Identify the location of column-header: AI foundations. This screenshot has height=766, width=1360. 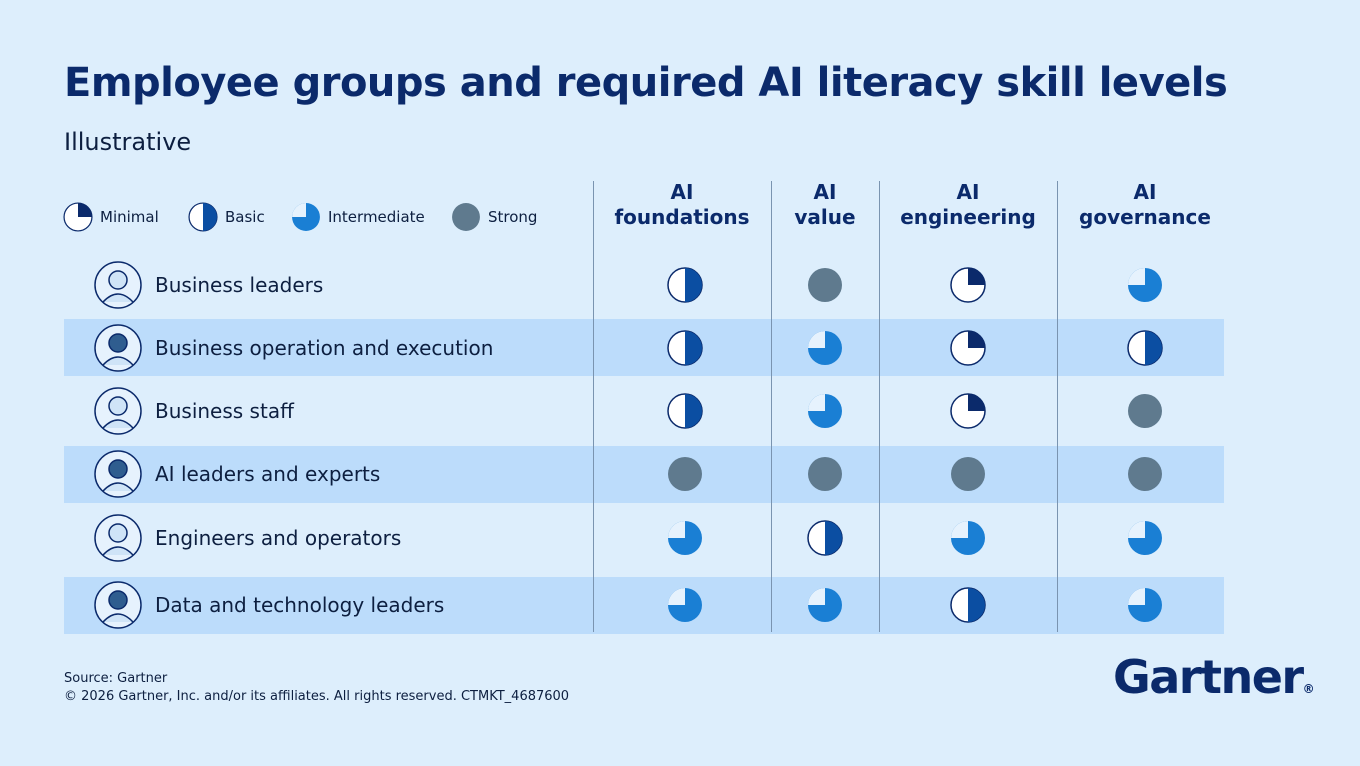
(682, 204).